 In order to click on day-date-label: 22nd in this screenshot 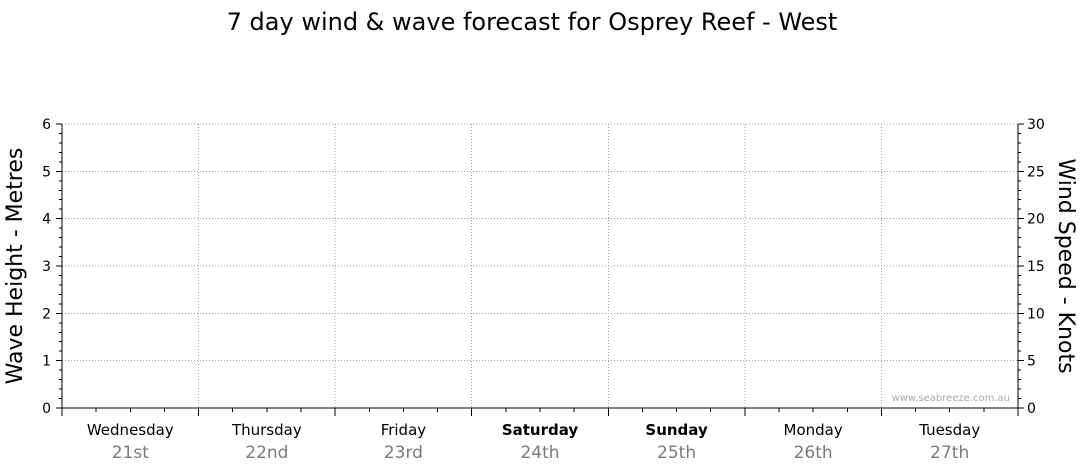, I will do `click(266, 453)`.